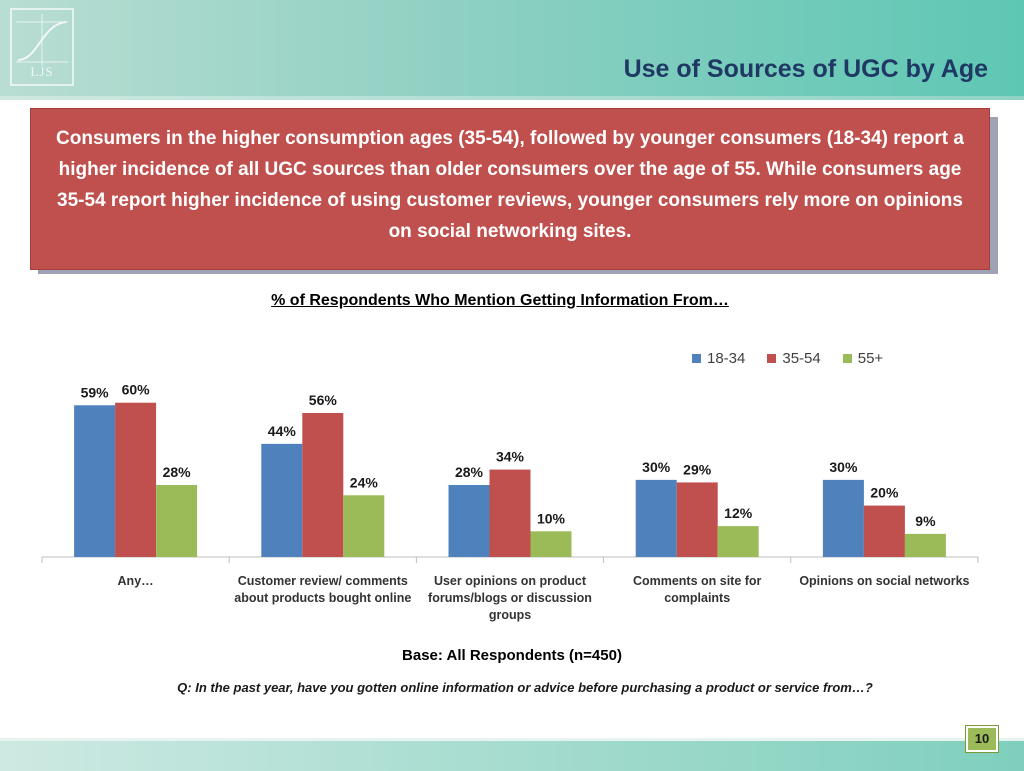  Describe the element at coordinates (738, 513) in the screenshot. I see `data-label: 12%` at that location.